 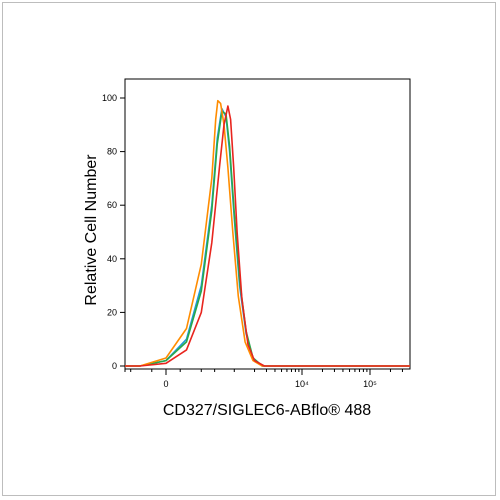 What do you see at coordinates (302, 384) in the screenshot?
I see `x-tick-label: 10⁴` at bounding box center [302, 384].